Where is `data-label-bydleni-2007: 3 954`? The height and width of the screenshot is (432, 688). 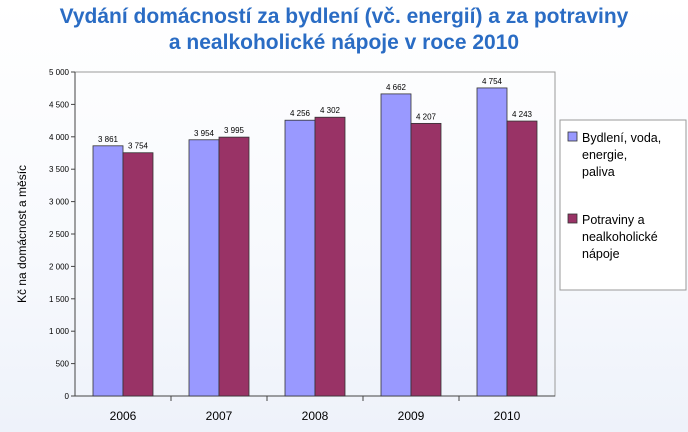 data-label-bydleni-2007: 3 954 is located at coordinates (204, 133).